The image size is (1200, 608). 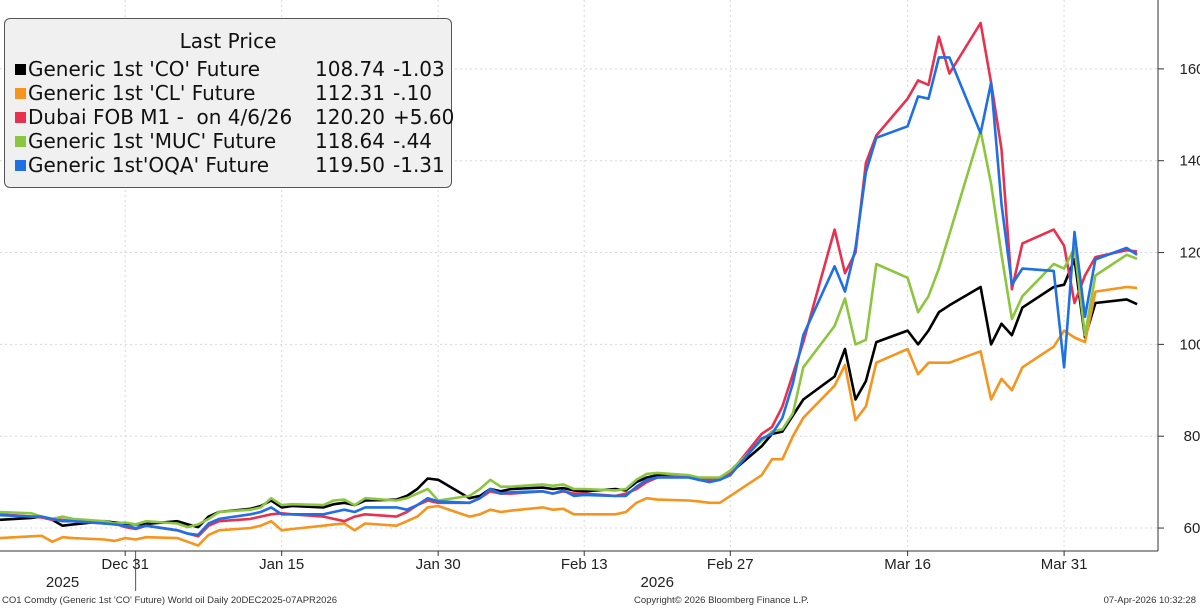 What do you see at coordinates (1189, 253) in the screenshot?
I see `y-tick-label: 120` at bounding box center [1189, 253].